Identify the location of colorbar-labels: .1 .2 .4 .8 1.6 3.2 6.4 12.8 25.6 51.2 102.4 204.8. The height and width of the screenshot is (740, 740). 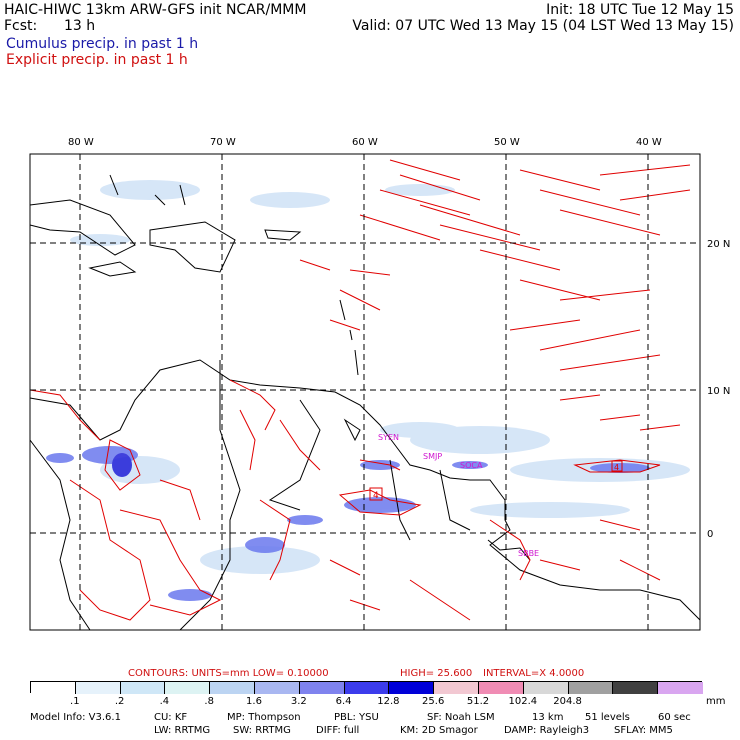
(370, 702).